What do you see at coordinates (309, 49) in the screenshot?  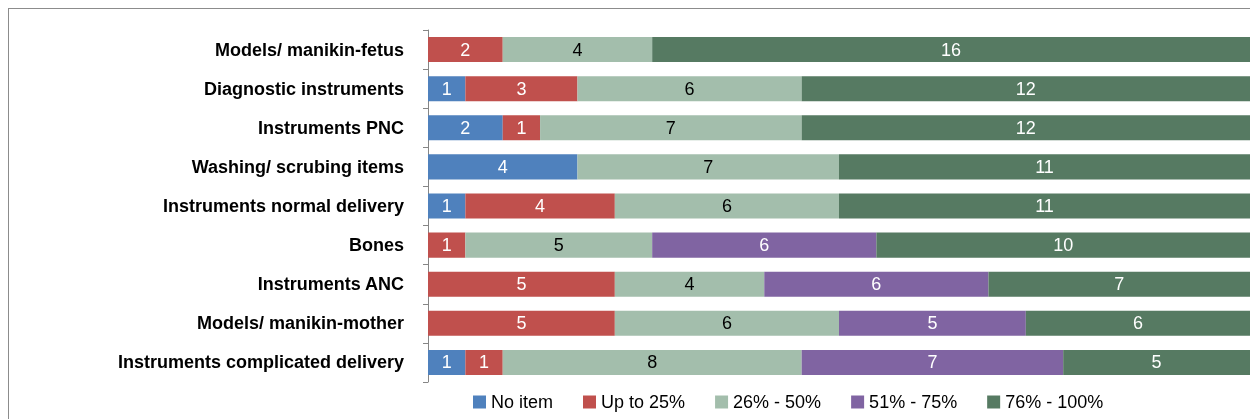 I see `y-tick-label: Models/ manikin-fetus` at bounding box center [309, 49].